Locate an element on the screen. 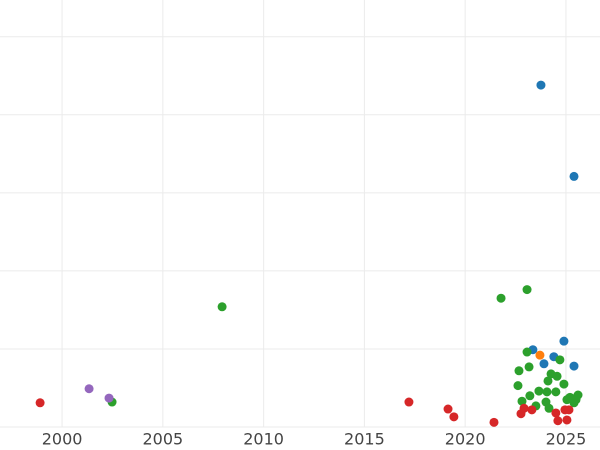 Image resolution: width=600 pixels, height=450 pixels. x-tick-label: 2020 is located at coordinates (465, 439).